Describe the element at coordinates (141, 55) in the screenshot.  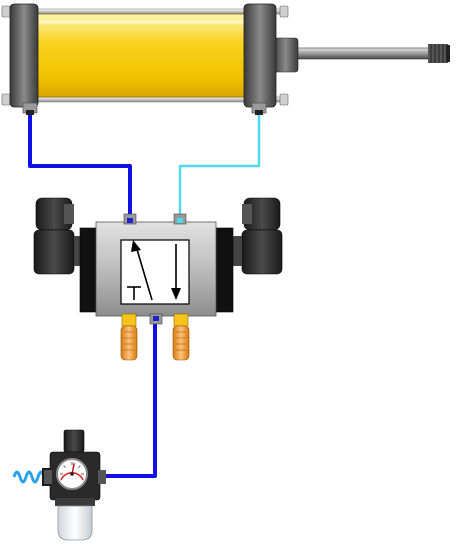
I see `cylinder-barrel` at that location.